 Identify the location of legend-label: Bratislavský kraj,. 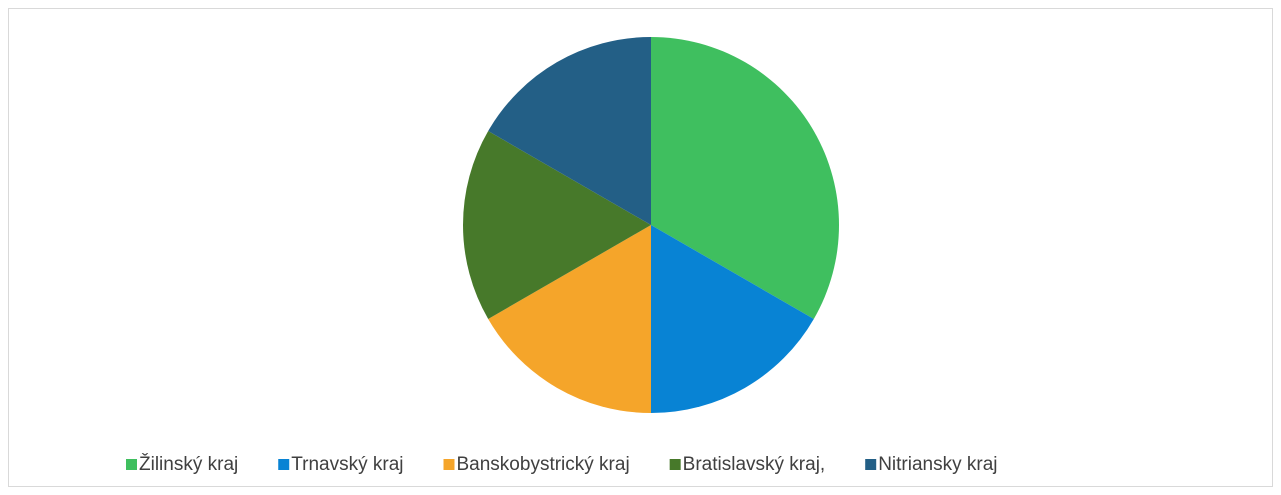
(754, 464).